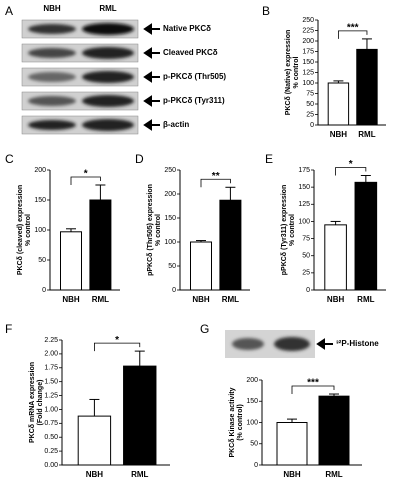  I want to click on panel-letter: D, so click(139, 159).